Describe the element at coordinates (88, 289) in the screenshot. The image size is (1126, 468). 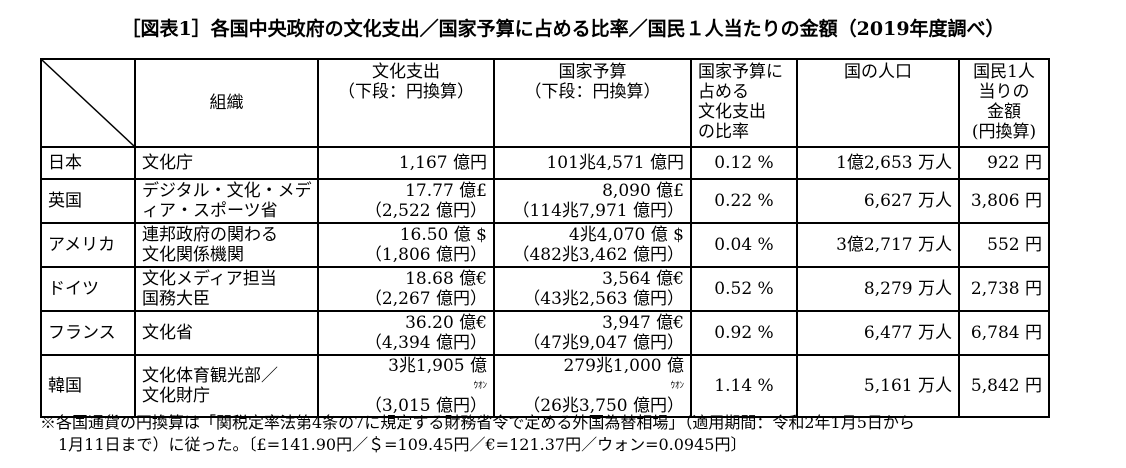
I see `country-cell: ドイツ` at that location.